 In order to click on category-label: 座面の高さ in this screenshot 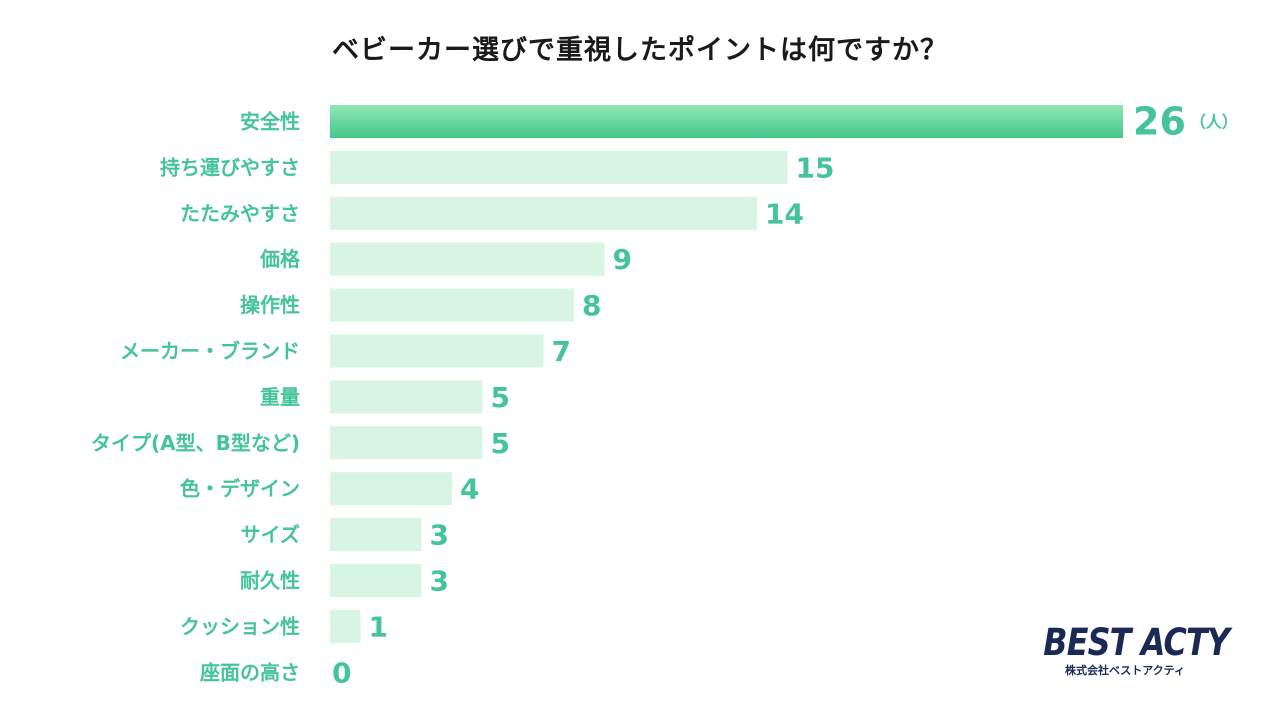, I will do `click(250, 672)`.